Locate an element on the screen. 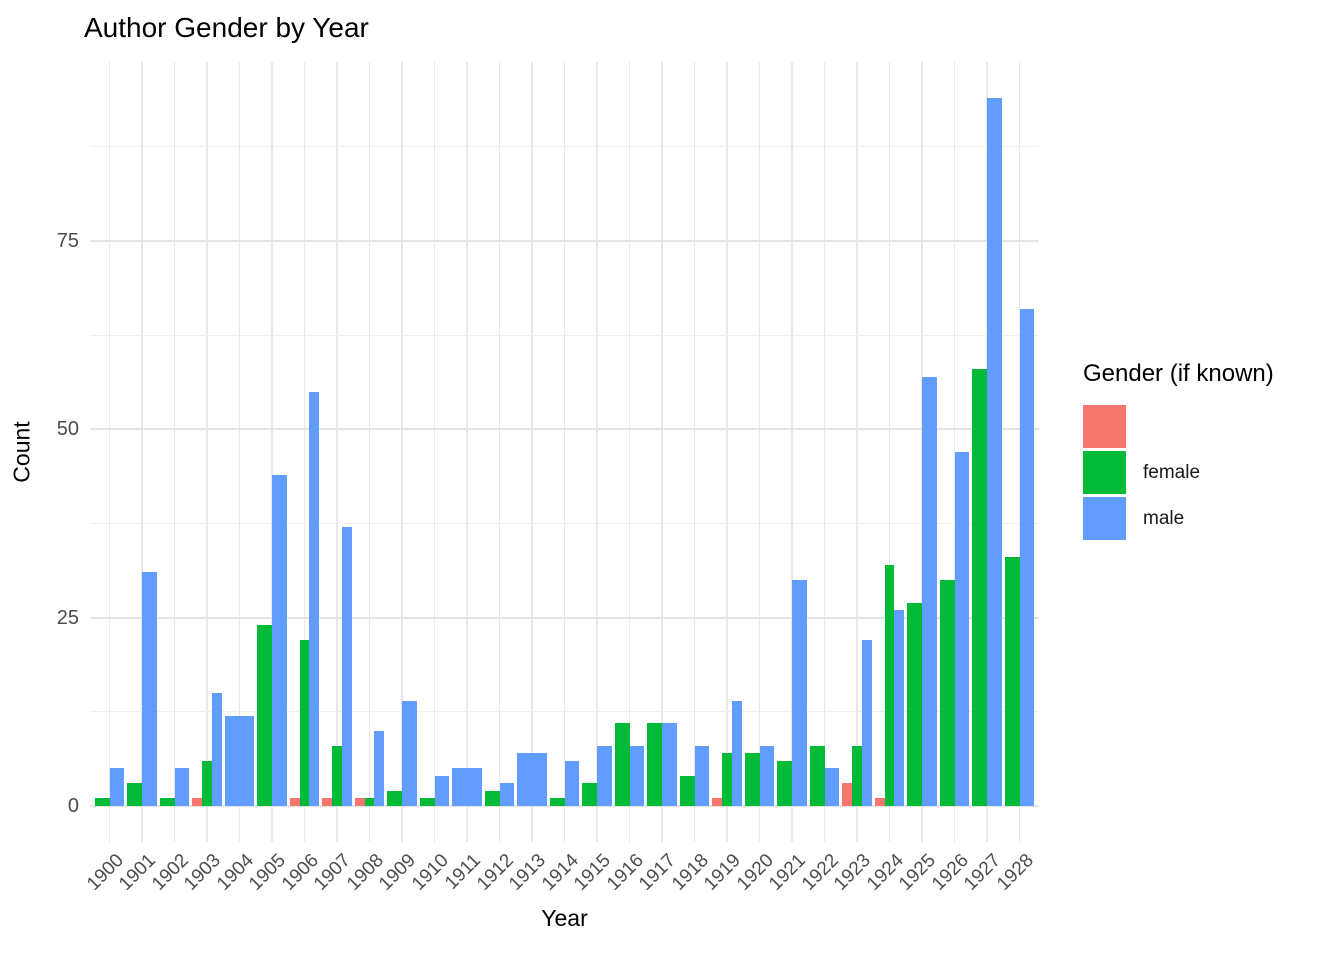 The image size is (1344, 960). legend-swatch-na is located at coordinates (1104, 426).